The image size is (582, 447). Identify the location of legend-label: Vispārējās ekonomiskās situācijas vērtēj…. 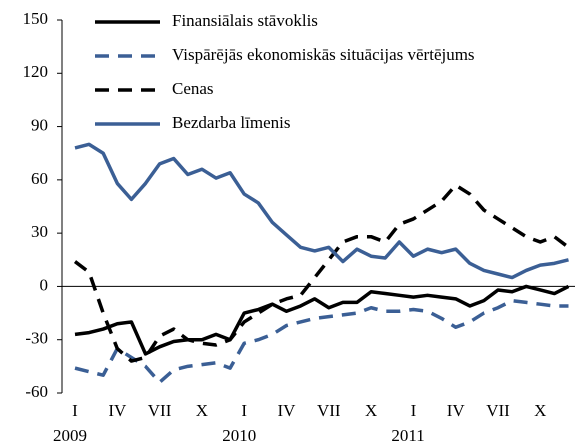
(323, 54).